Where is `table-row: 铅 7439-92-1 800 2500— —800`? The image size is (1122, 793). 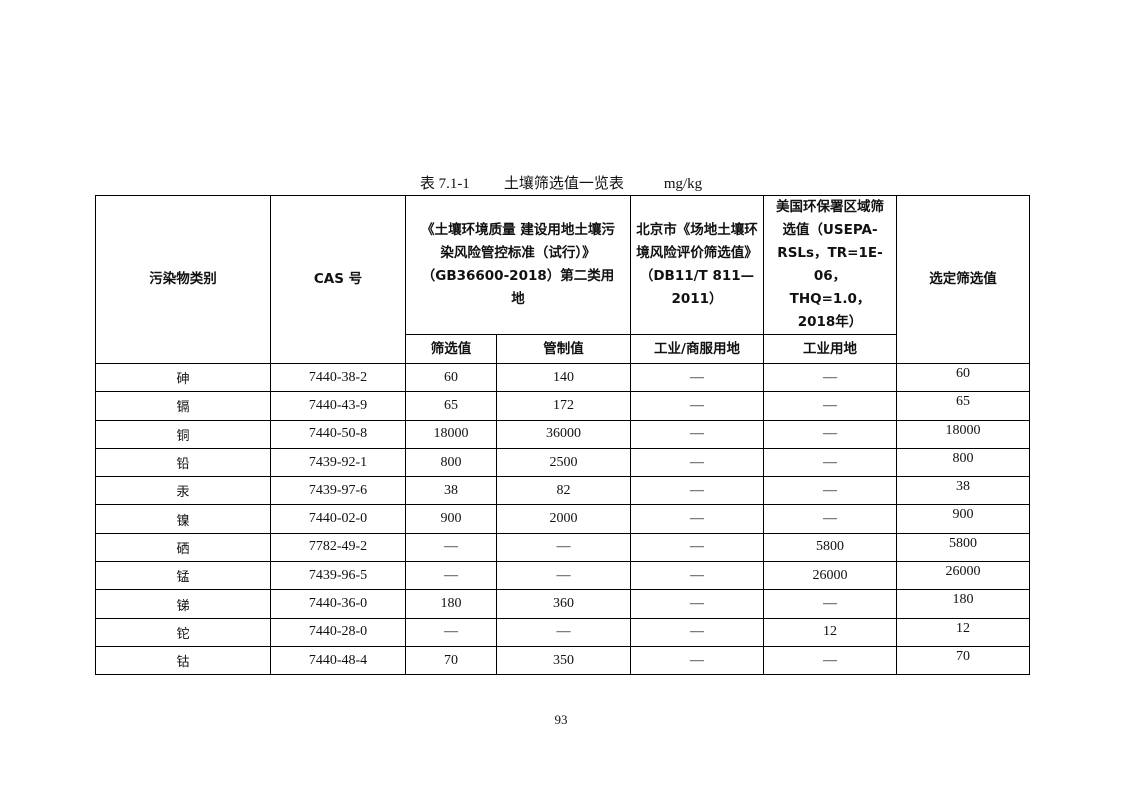 table-row: 铅 7439-92-1 800 2500— —800 is located at coordinates (562, 462).